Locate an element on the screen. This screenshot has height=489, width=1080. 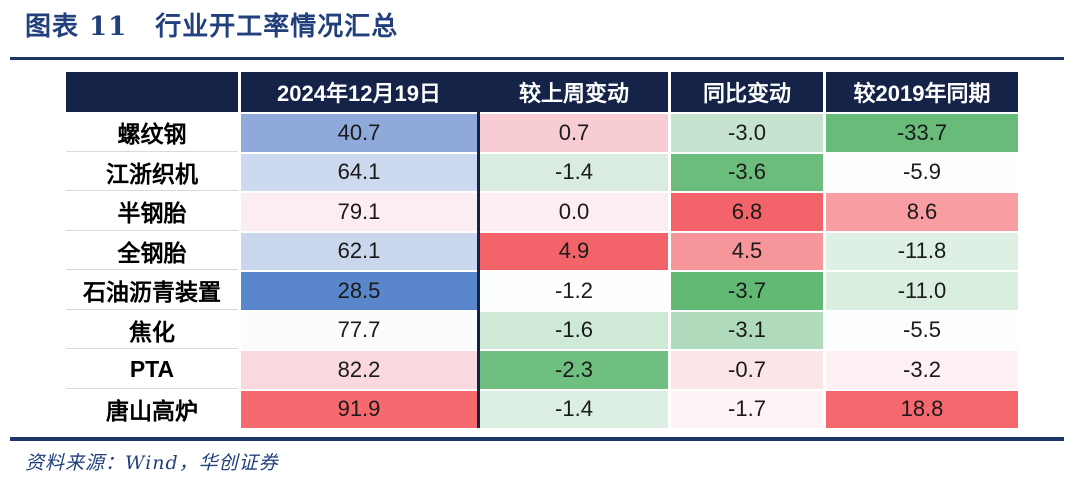
value-cell: -3.2 is located at coordinates (922, 370).